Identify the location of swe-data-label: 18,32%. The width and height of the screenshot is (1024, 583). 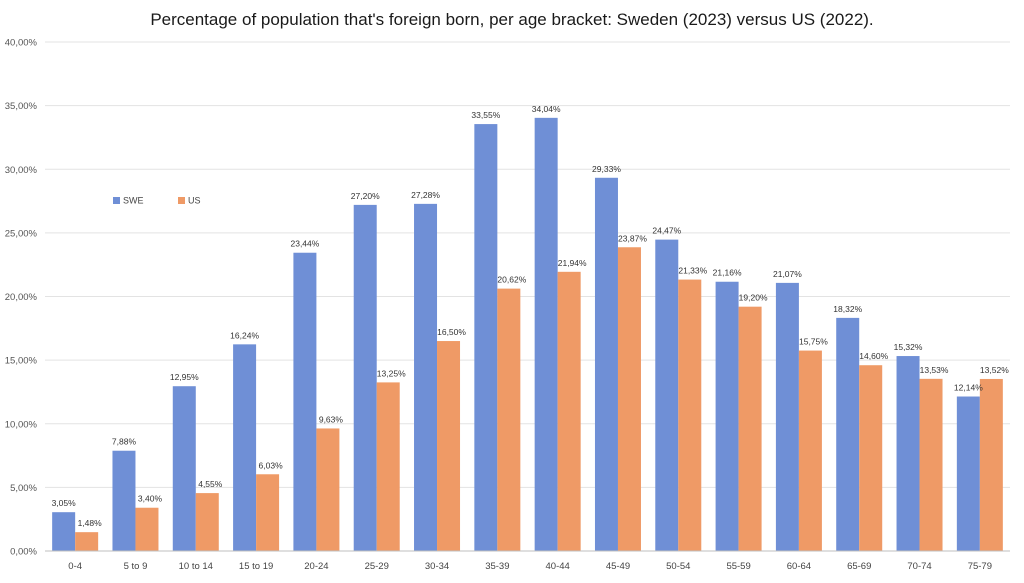
(847, 309).